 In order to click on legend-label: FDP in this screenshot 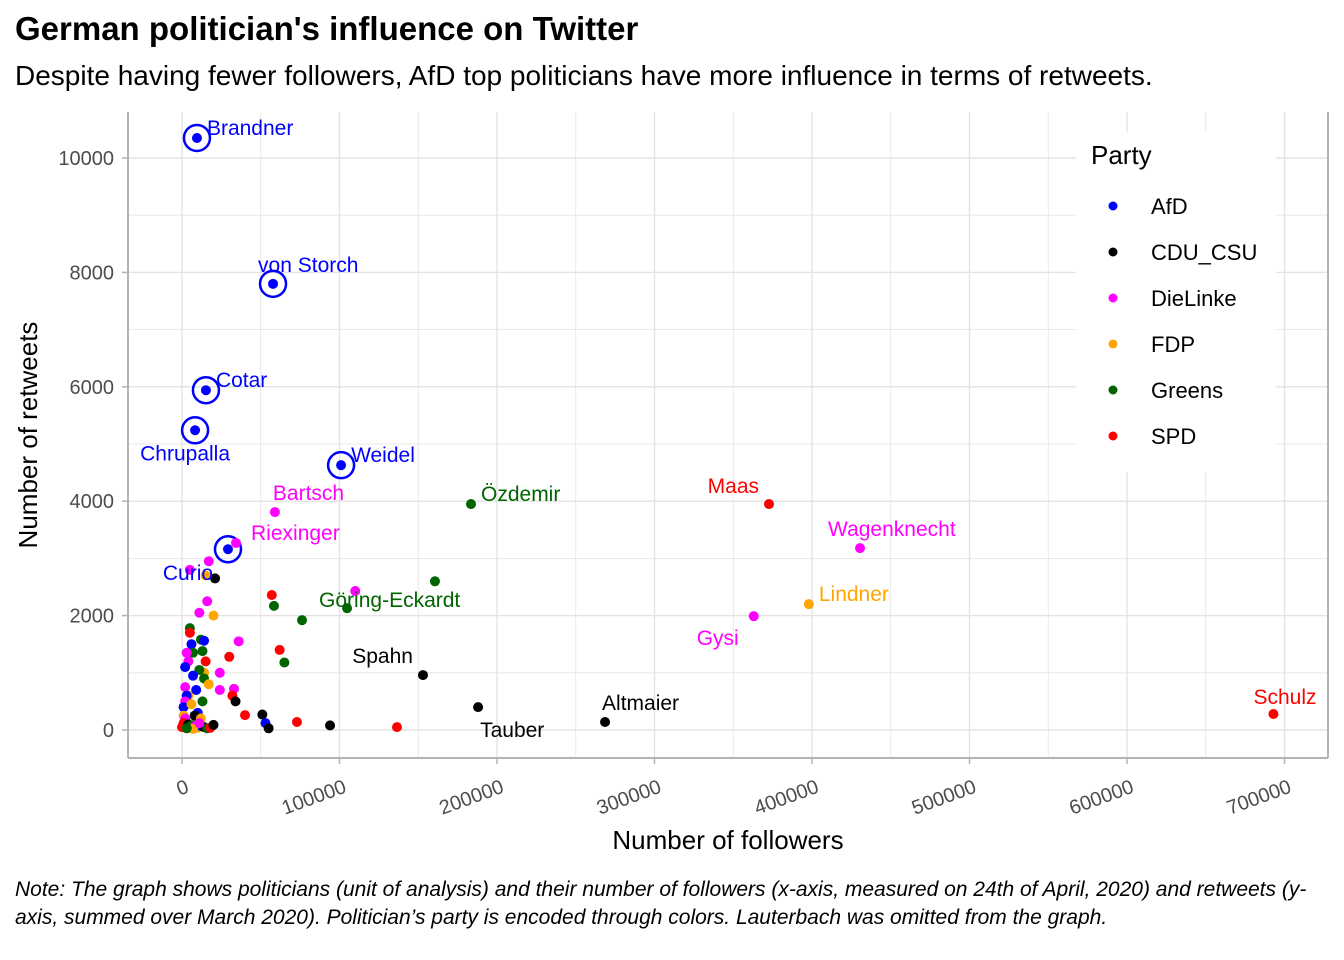, I will do `click(1173, 344)`.